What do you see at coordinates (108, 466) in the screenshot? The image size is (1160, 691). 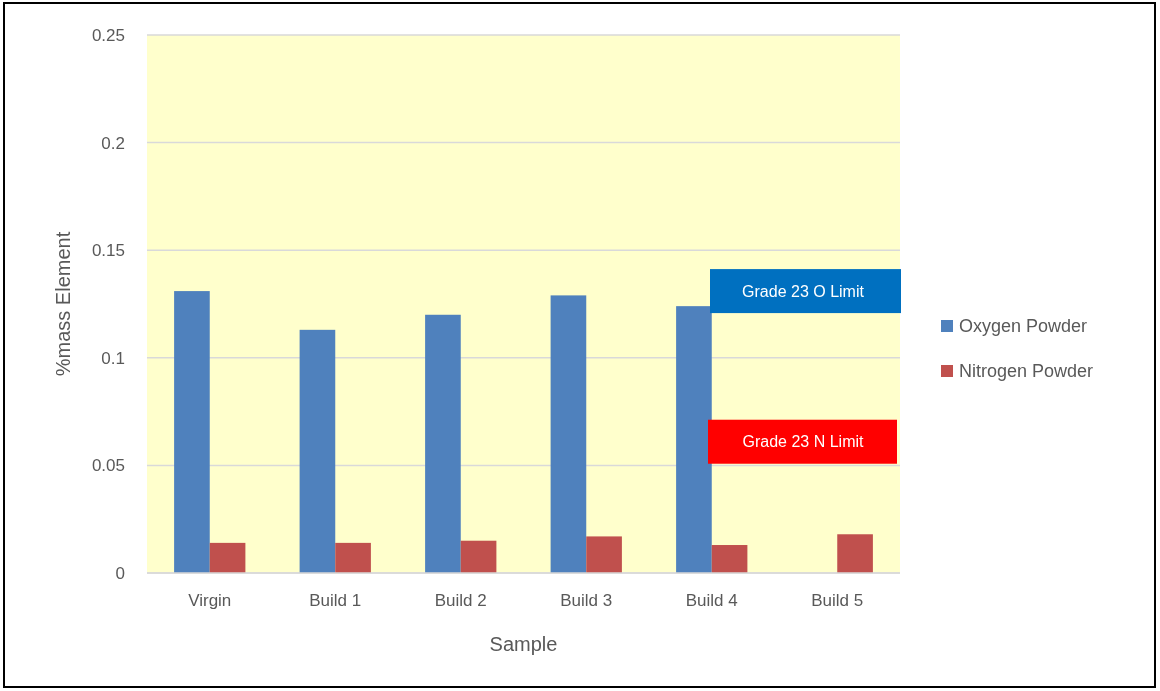 I see `y-tick-label: 0.05` at bounding box center [108, 466].